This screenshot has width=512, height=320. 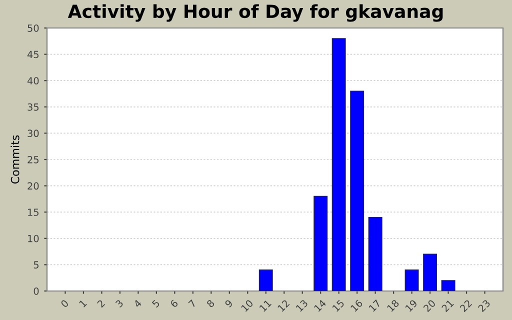 What do you see at coordinates (375, 305) in the screenshot?
I see `x-tick-label: 17` at bounding box center [375, 305].